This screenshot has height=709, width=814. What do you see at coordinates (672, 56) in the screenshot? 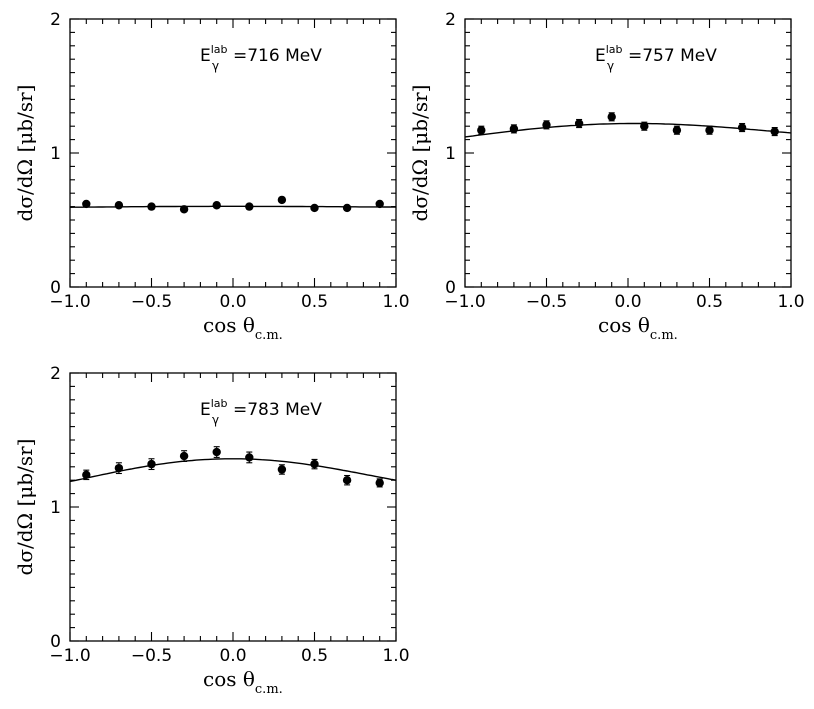
I see `annotation-value: =757 MeV` at bounding box center [672, 56].